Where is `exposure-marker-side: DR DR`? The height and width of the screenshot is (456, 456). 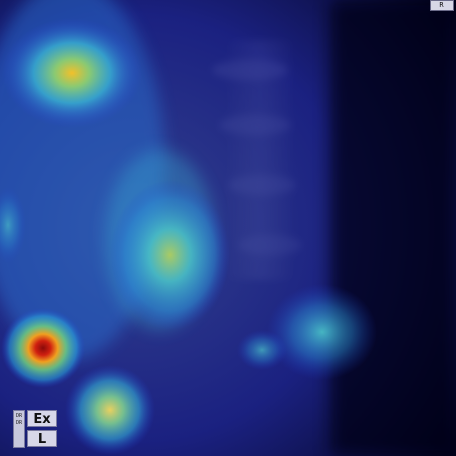
exposure-marker-side: DR DR is located at coordinates (19, 429).